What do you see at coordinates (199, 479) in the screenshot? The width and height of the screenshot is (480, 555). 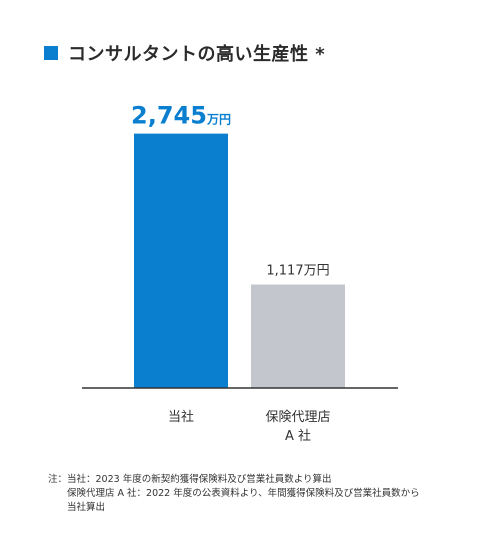 I see `footnote-line-1: 当社：2023 年度の新契約獲得保険料及び営業社員数より算出` at bounding box center [199, 479].